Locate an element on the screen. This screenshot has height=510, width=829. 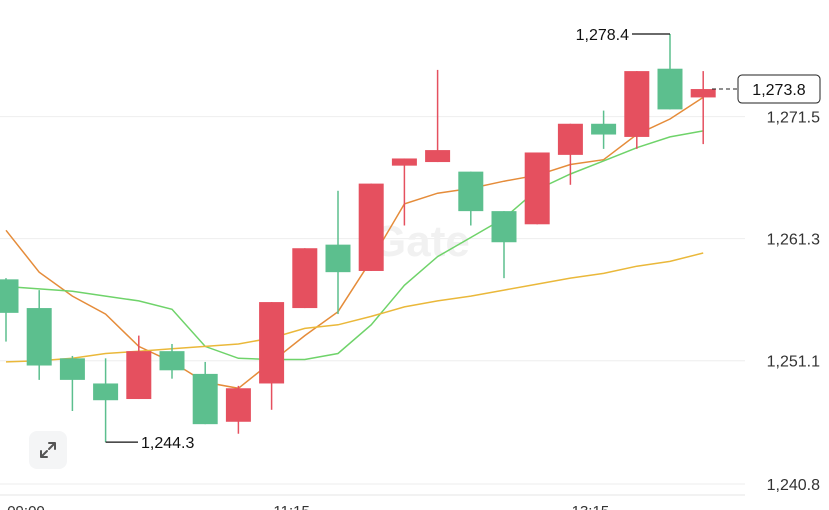
y-axis: 1,240.8 1,251.1 1,261.3 1,271.5 is located at coordinates (793, 302).